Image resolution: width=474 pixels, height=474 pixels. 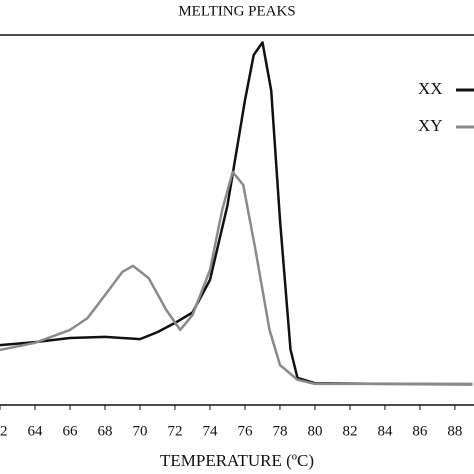 What do you see at coordinates (104, 431) in the screenshot?
I see `x-tick-label: 68` at bounding box center [104, 431].